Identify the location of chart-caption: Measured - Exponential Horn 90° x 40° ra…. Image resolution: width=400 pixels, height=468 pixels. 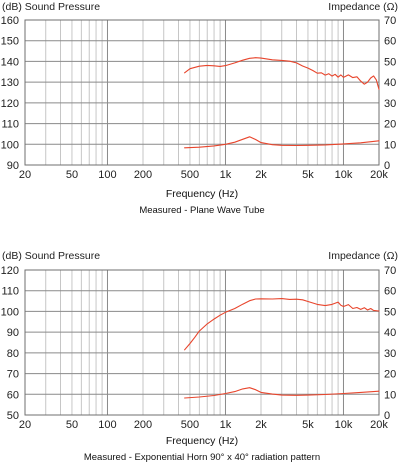
(202, 457).